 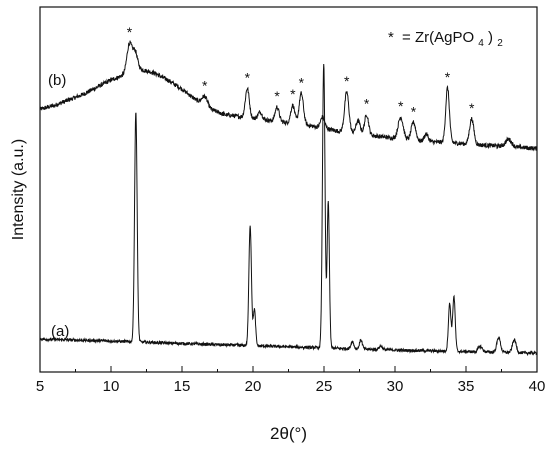 I want to click on legend-text: * = Zr(AgPO 4 ) 2, so click(x=445, y=39).